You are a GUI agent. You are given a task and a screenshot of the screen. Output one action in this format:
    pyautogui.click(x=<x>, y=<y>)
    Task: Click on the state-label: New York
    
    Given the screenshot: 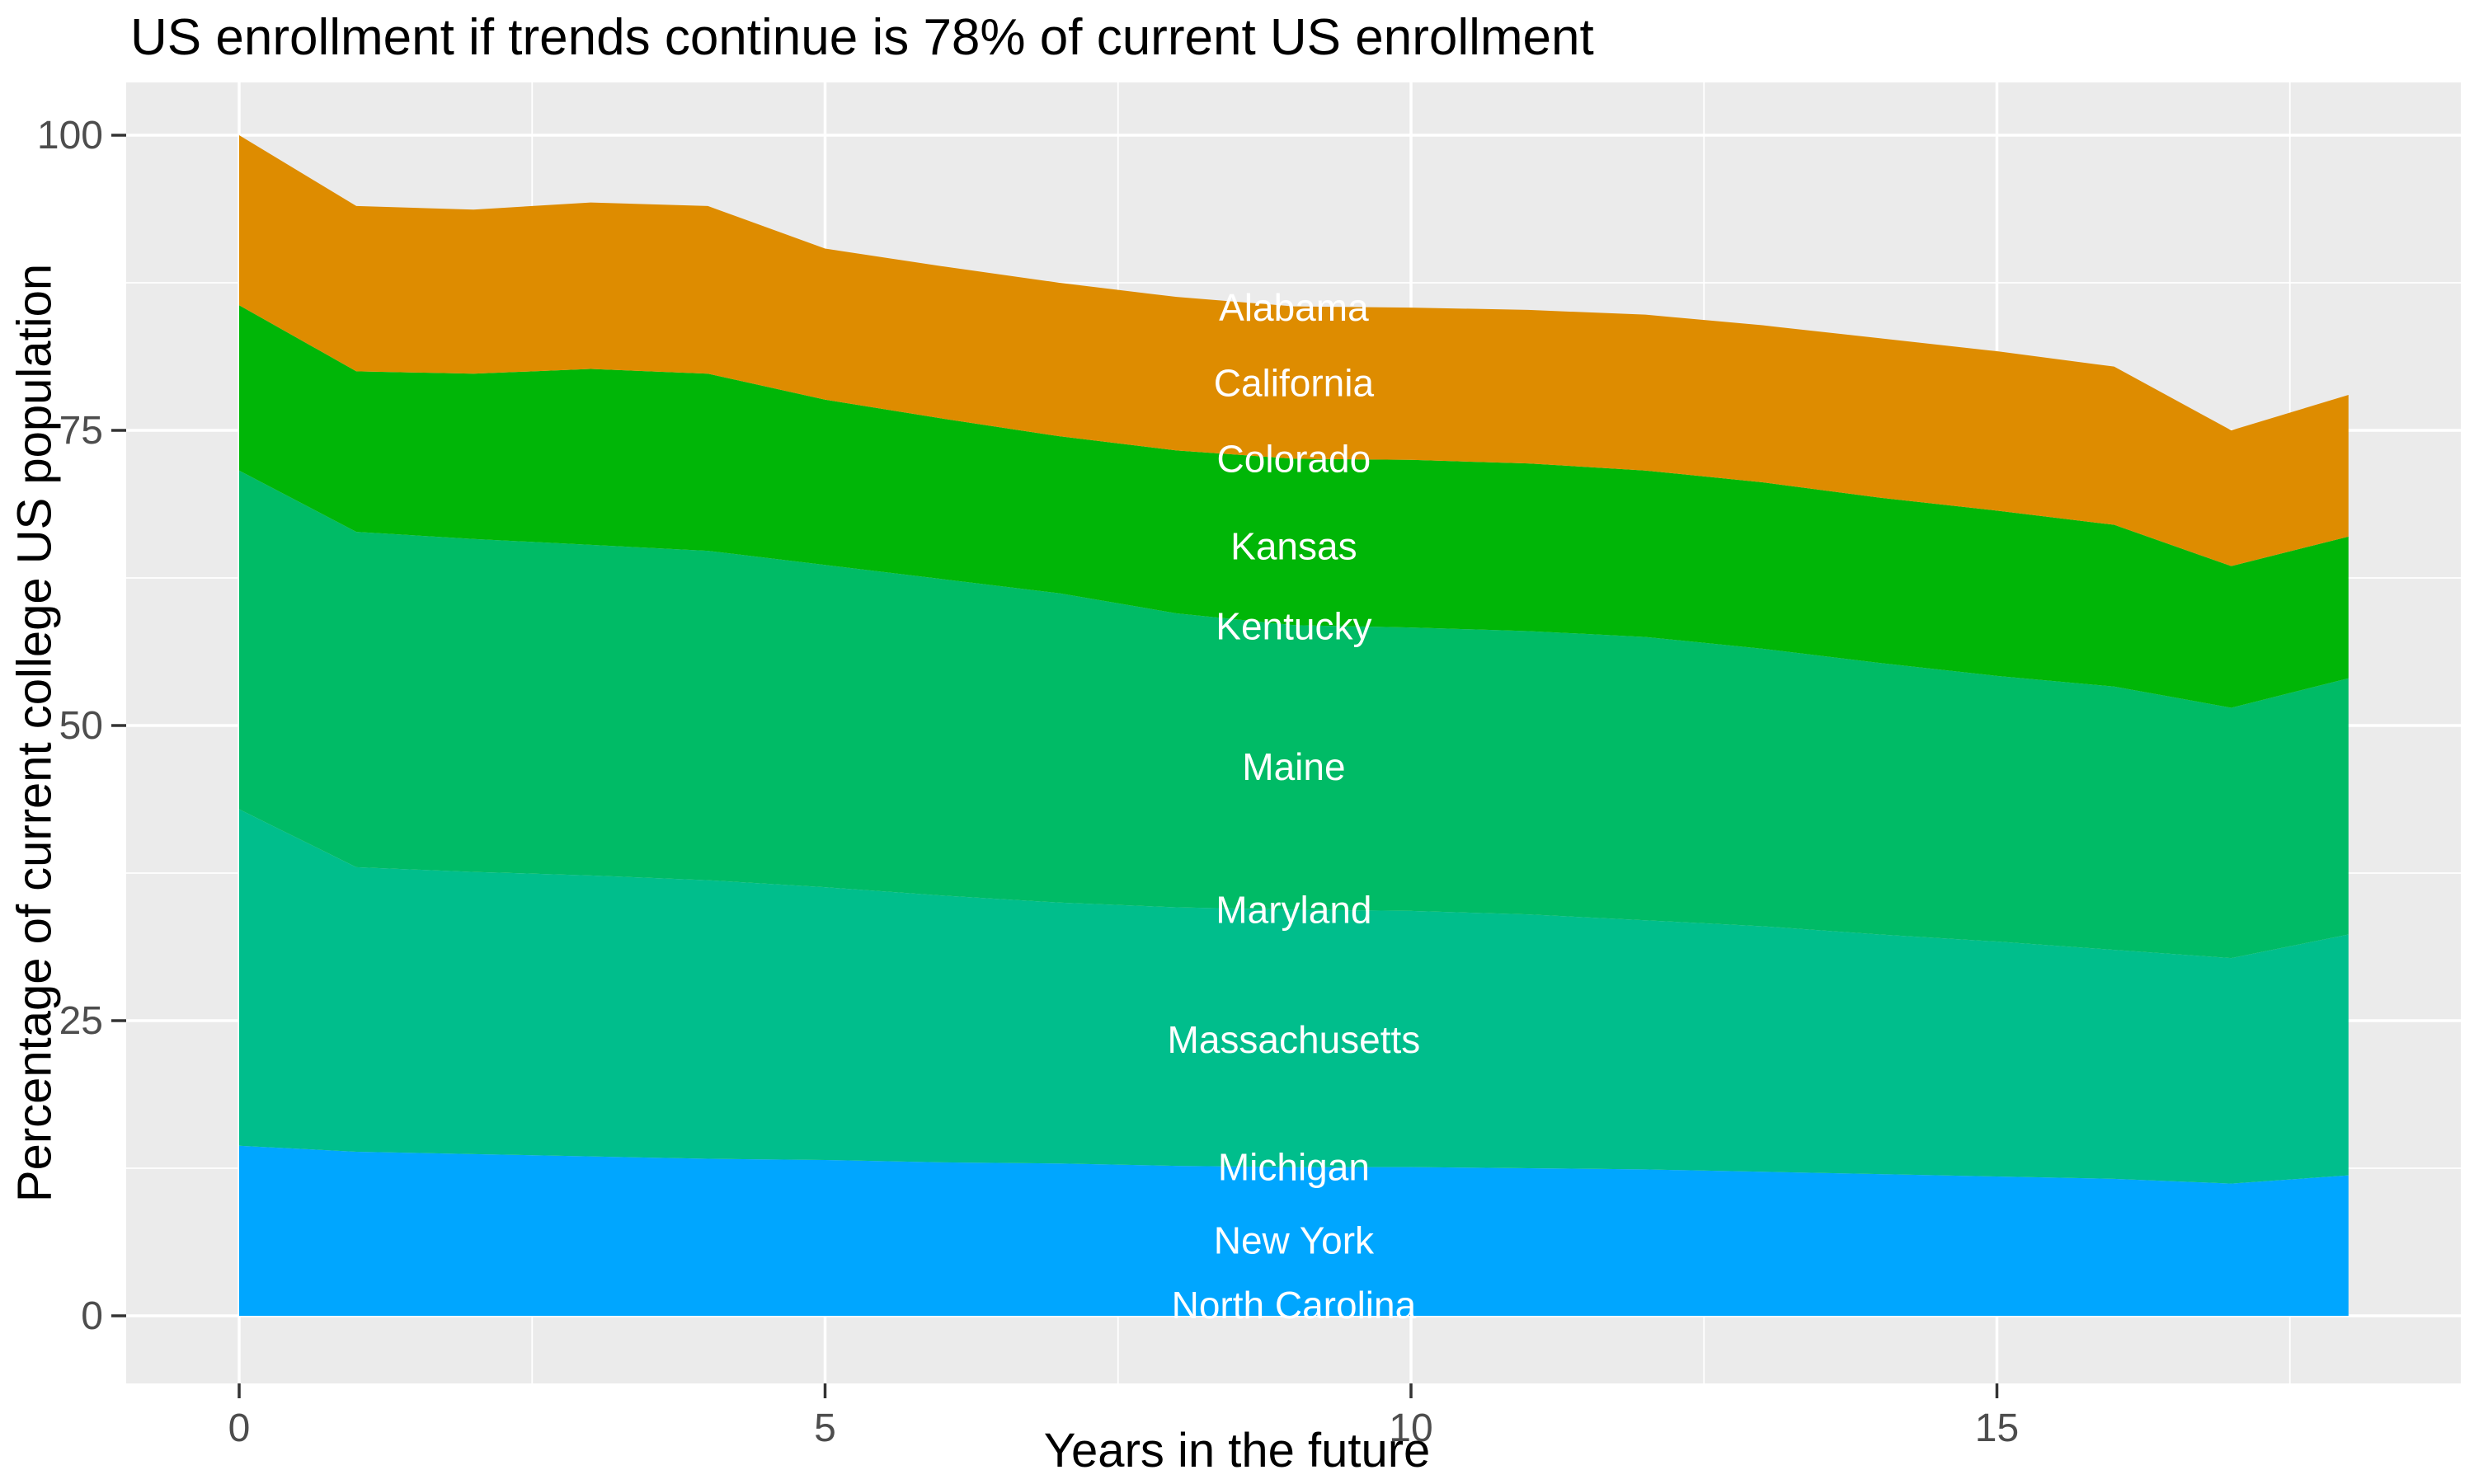 What is the action you would take?
    pyautogui.click(x=1294, y=1240)
    